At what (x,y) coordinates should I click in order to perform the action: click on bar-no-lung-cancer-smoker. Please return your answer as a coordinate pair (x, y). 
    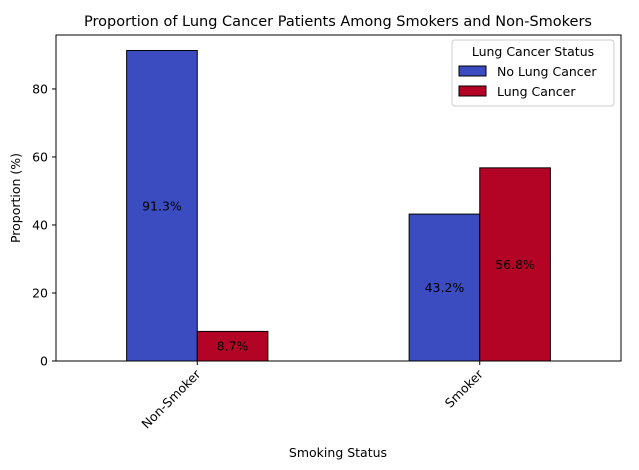
    Looking at the image, I should click on (444, 287).